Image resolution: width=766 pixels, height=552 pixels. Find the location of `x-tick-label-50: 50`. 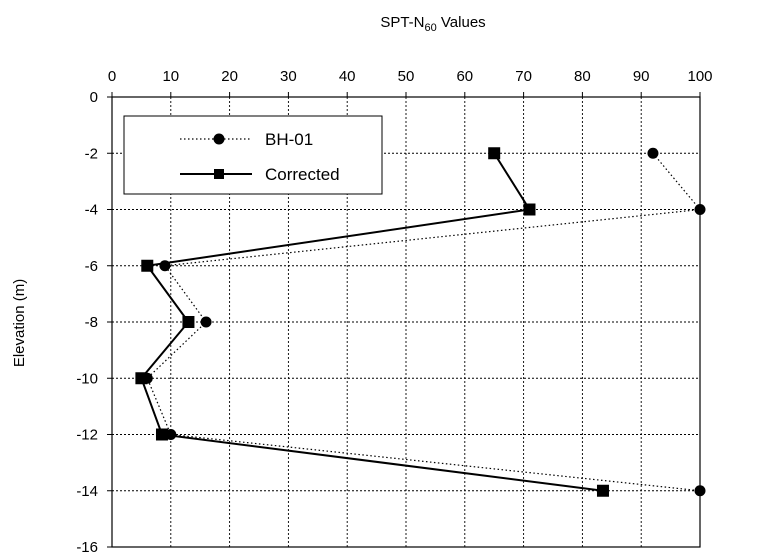

x-tick-label-50: 50 is located at coordinates (406, 76).